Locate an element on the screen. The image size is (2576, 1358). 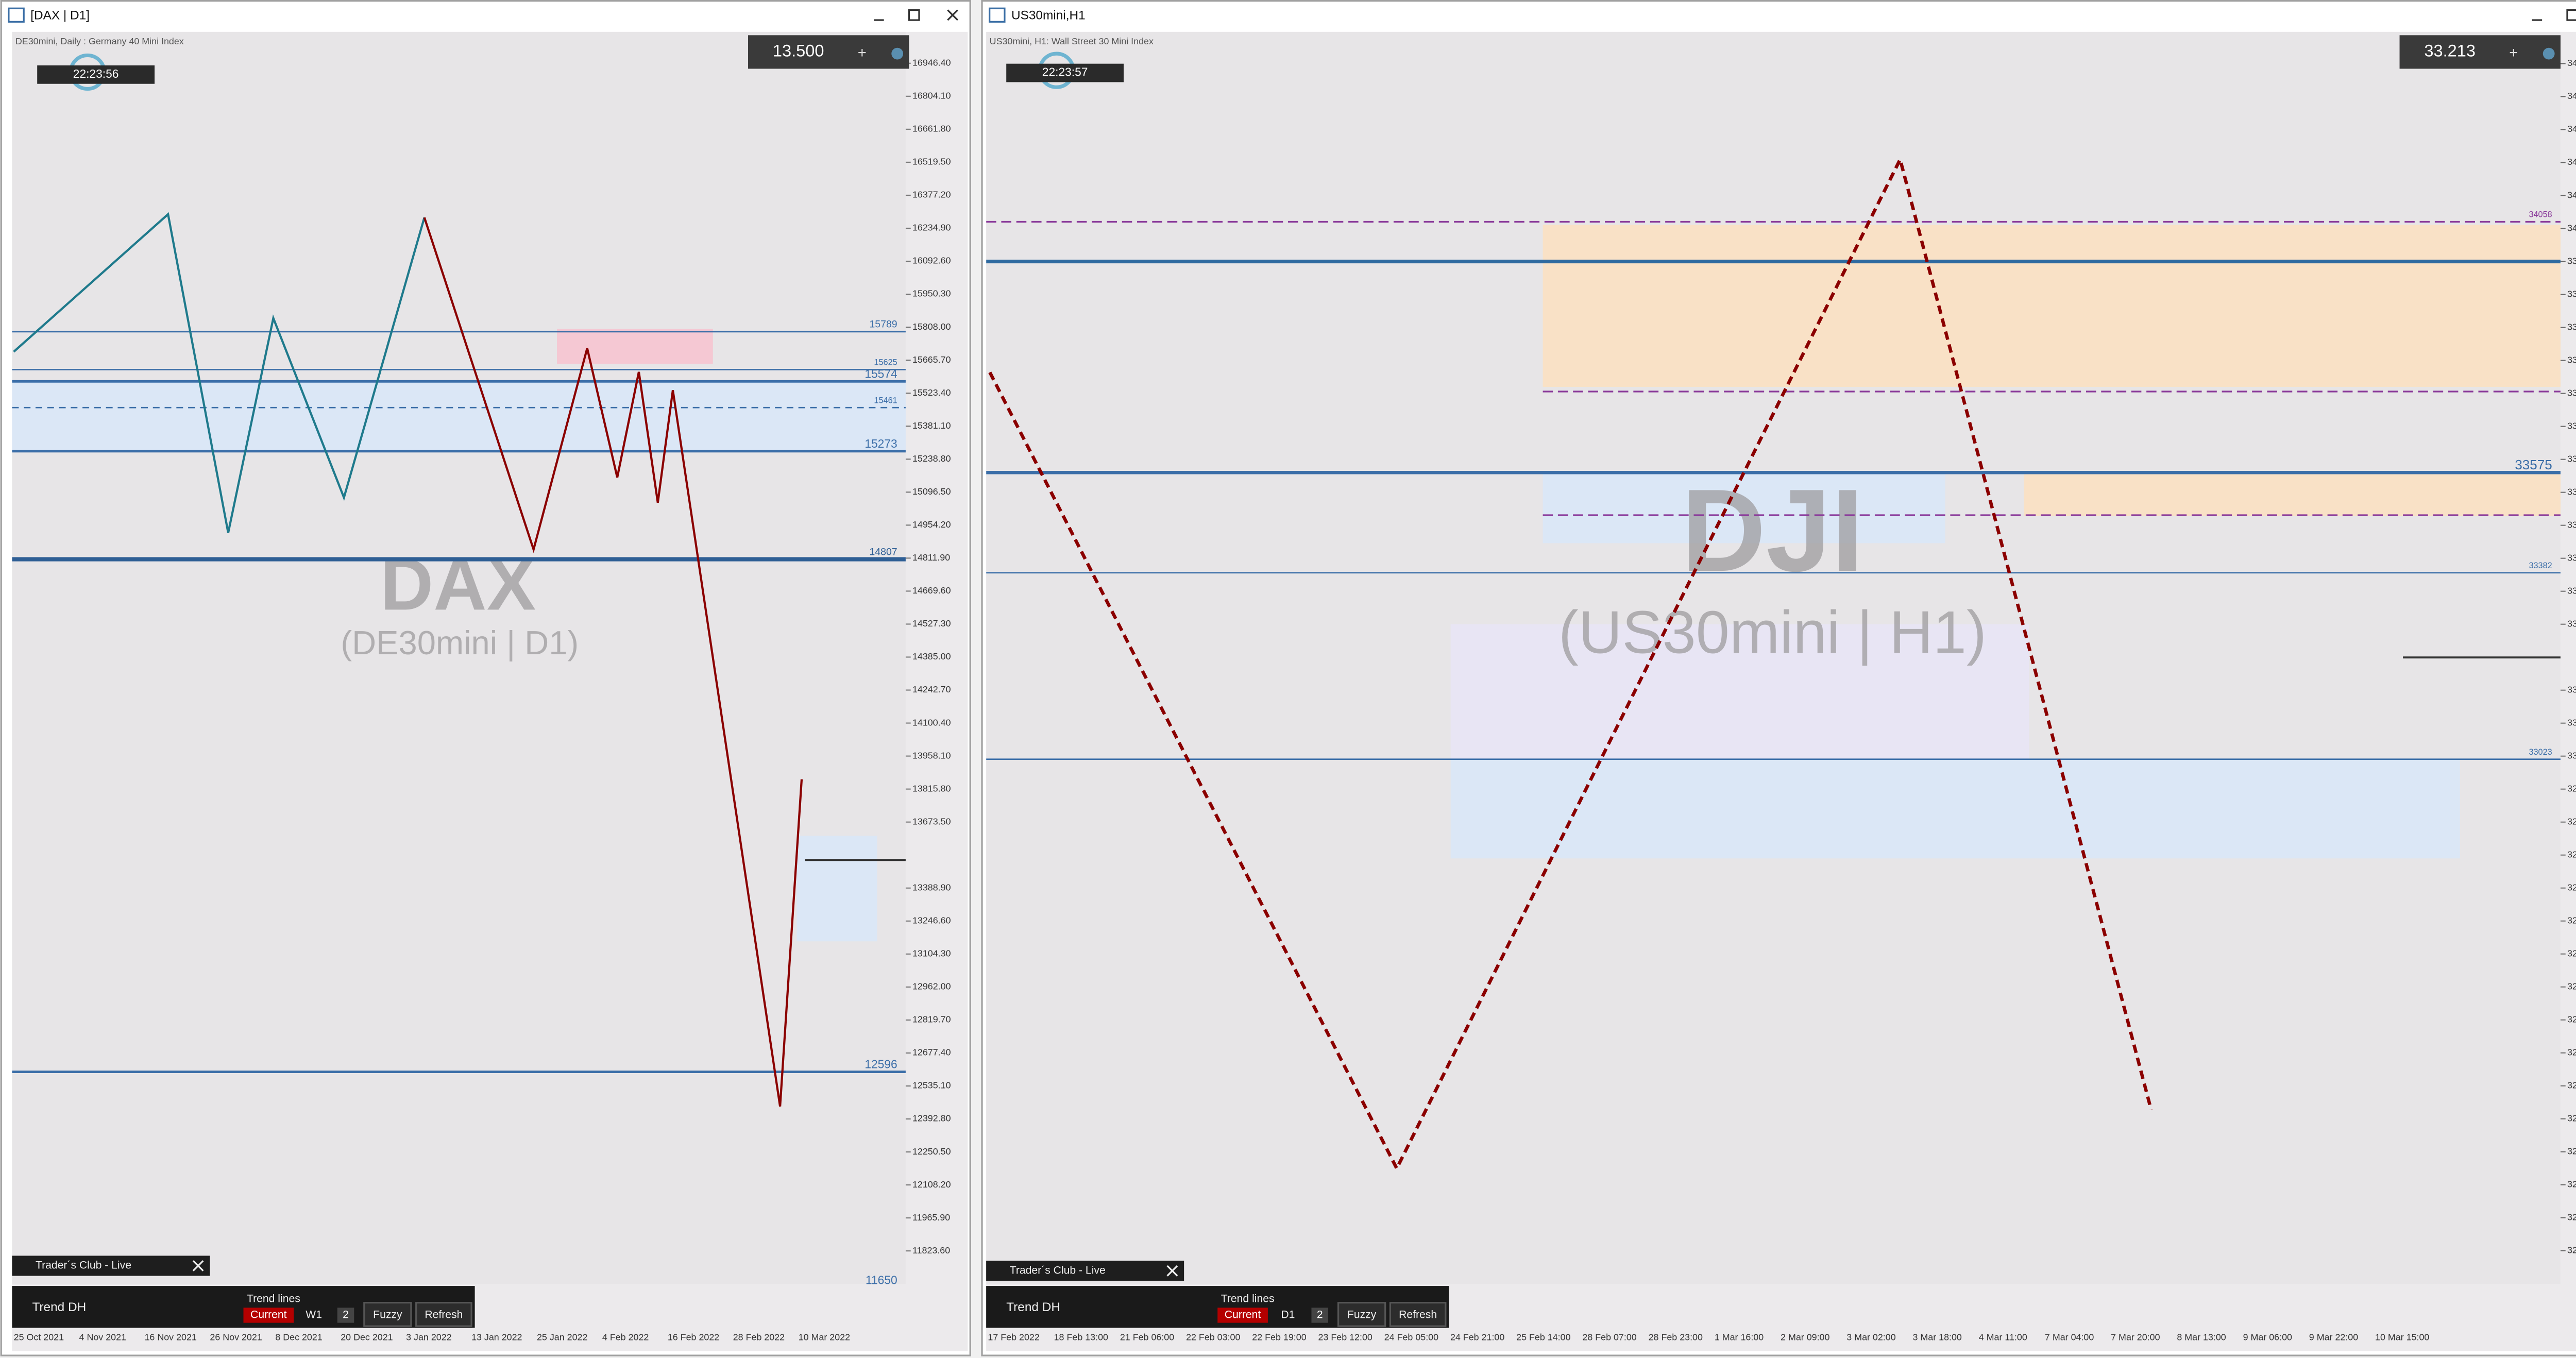
y-tick-label: 33791.00 is located at coordinates (2571, 359).